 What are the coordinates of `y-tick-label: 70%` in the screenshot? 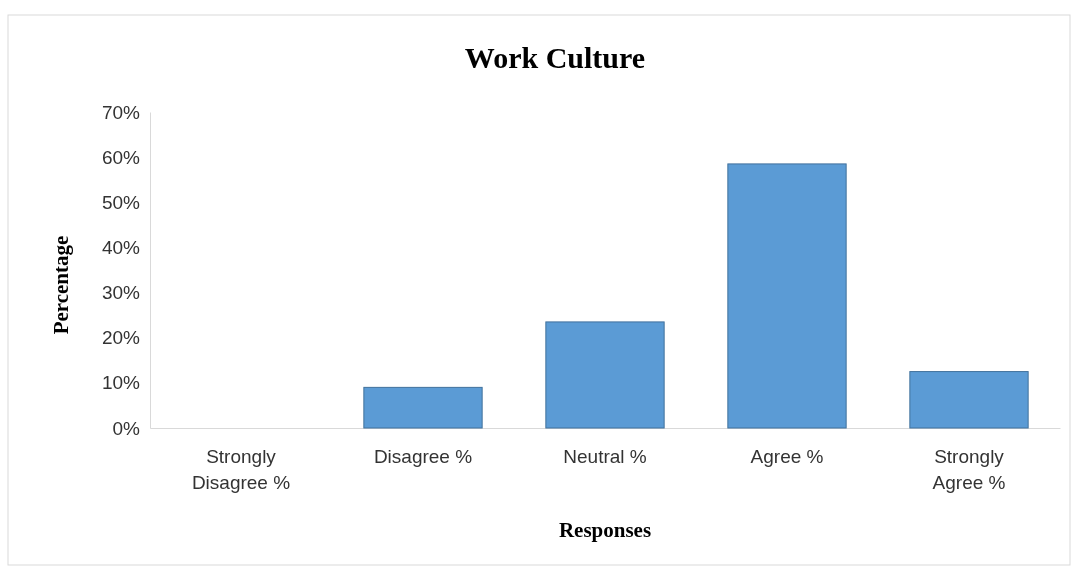 It's located at (121, 112).